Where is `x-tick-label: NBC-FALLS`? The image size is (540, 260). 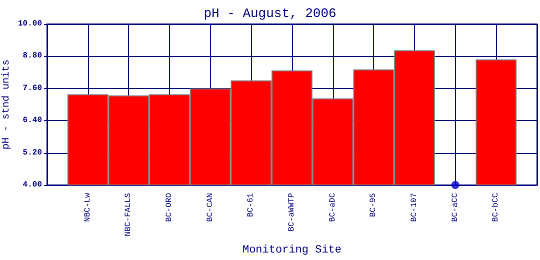
x-tick-label: NBC-FALLS is located at coordinates (129, 214).